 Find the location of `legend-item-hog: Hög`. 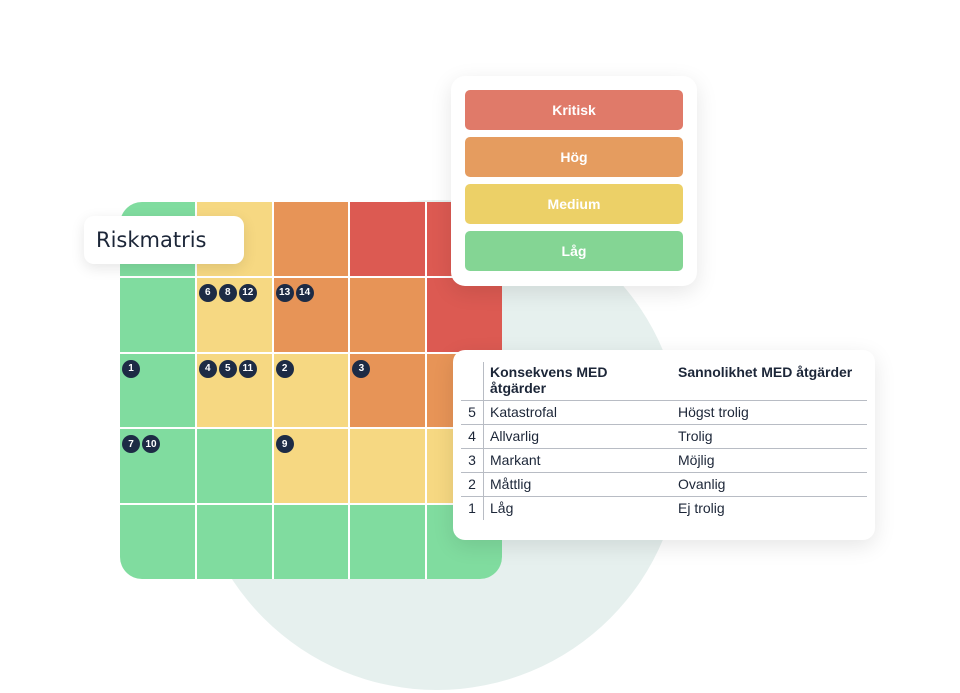

legend-item-hog: Hög is located at coordinates (574, 157).